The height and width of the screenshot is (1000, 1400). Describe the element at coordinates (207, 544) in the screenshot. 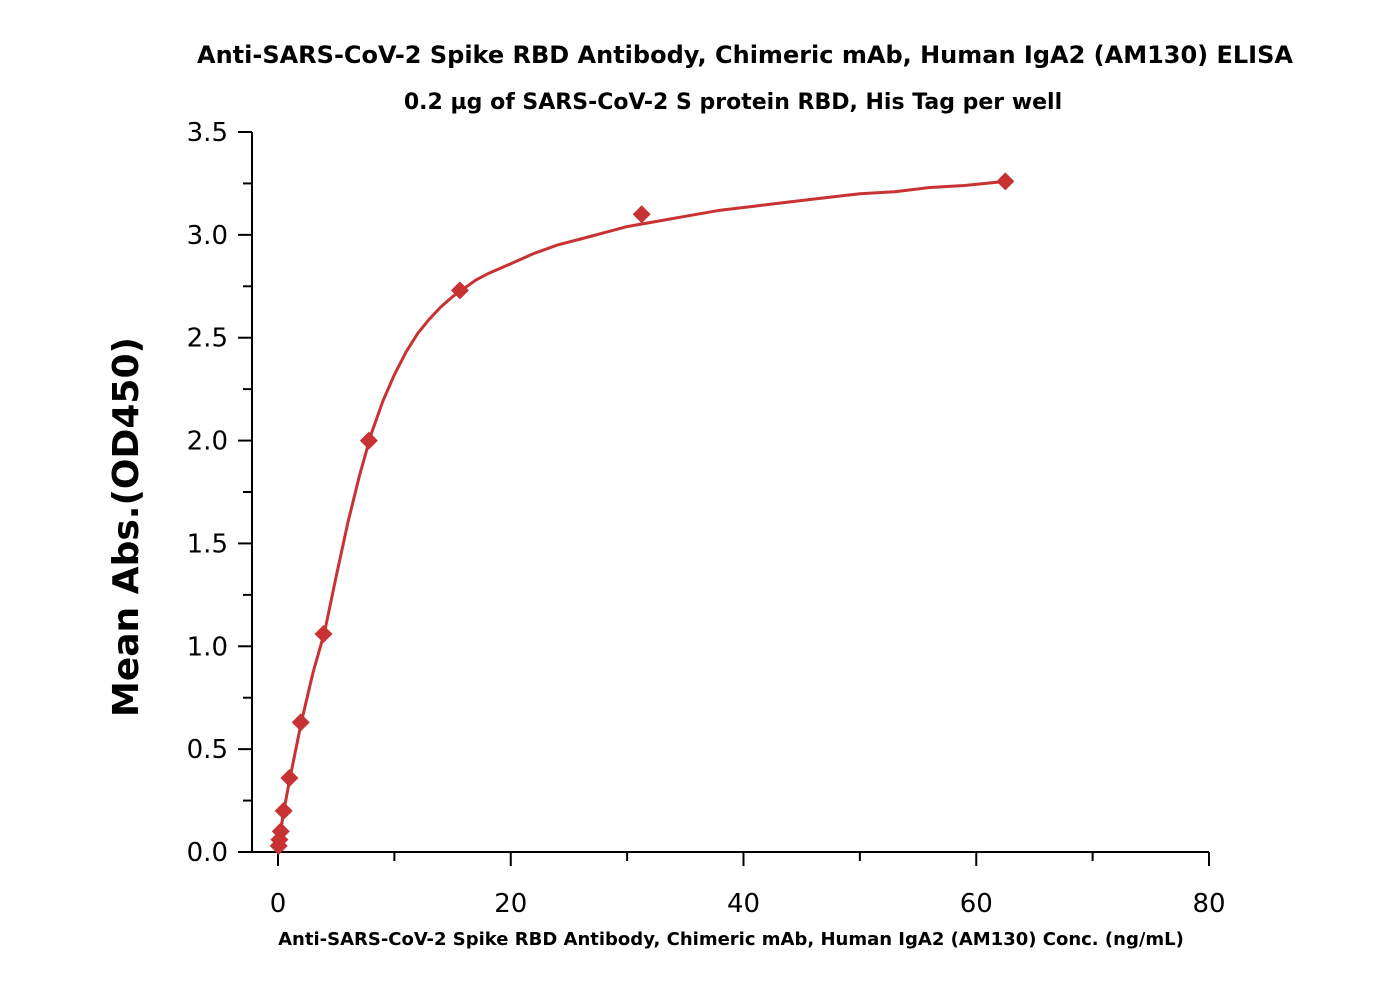

I see `y-tick-label: 1.5` at that location.